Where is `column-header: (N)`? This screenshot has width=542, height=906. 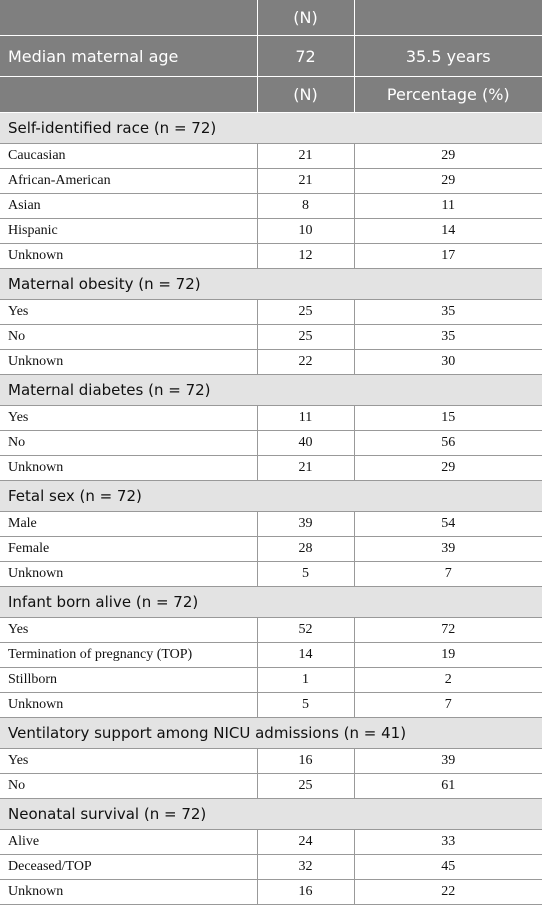
column-header: (N) is located at coordinates (306, 94).